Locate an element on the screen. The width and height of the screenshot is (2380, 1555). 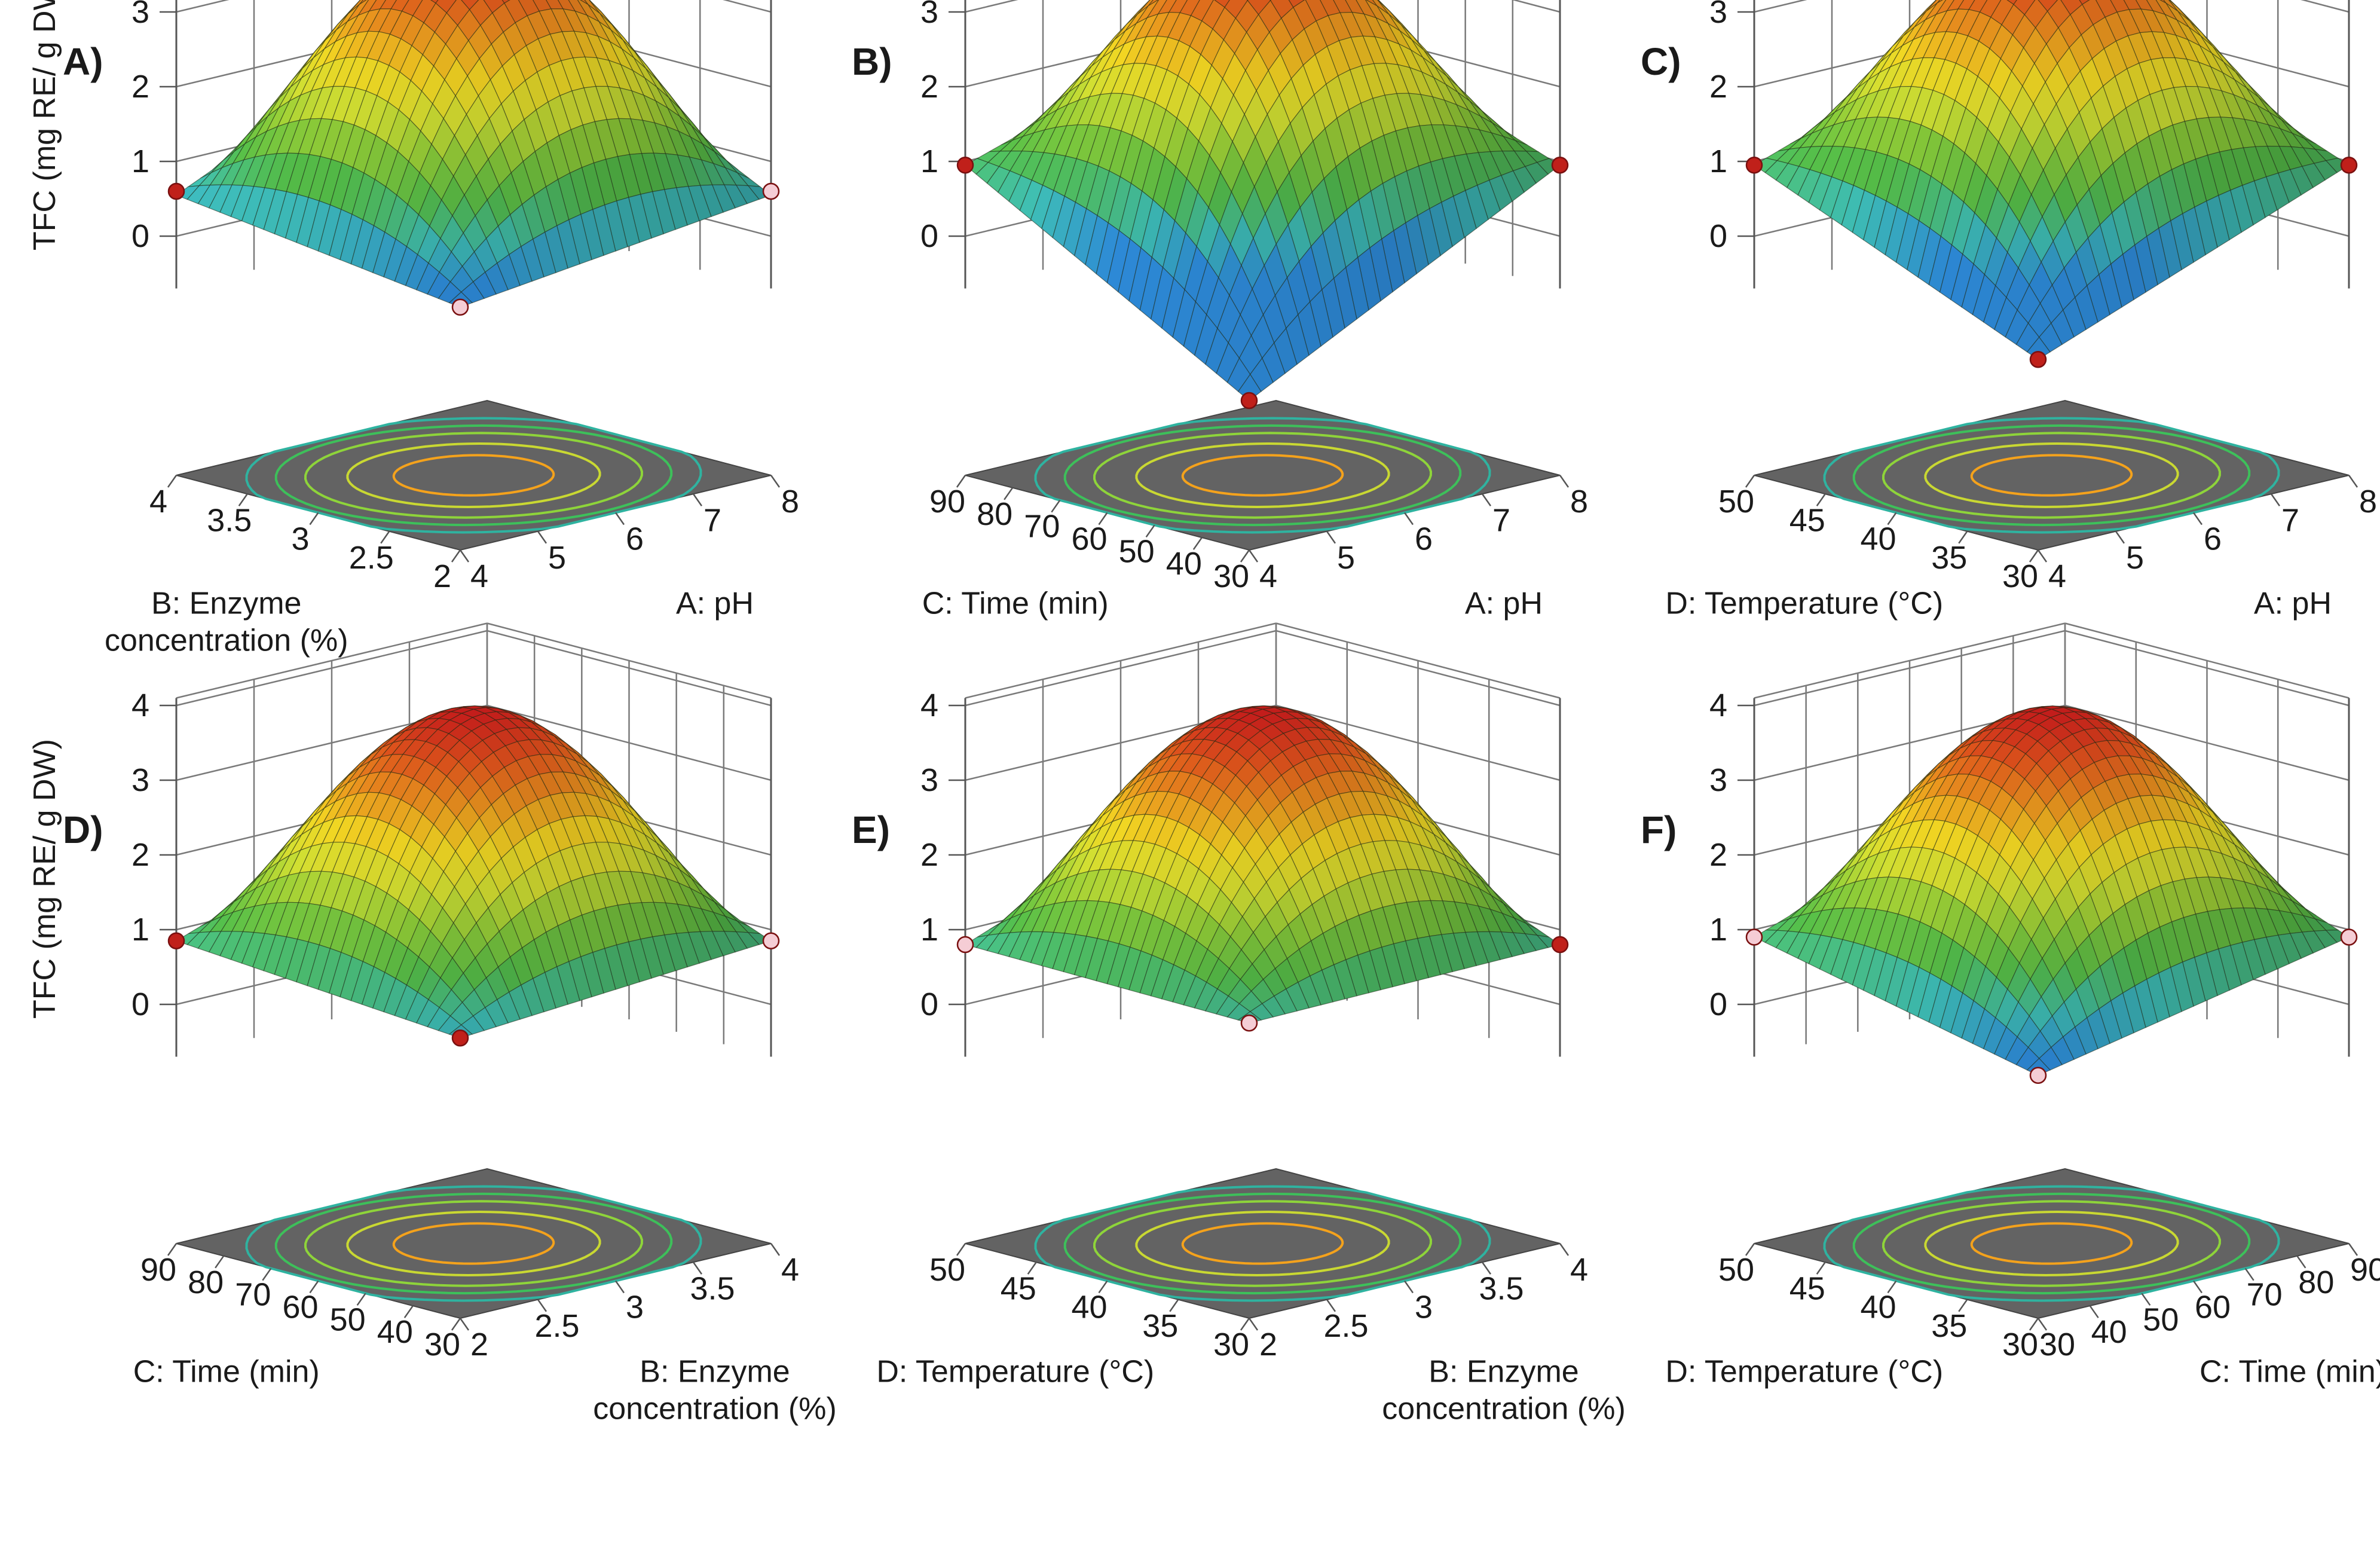
x-axis-title: A: pH is located at coordinates (715, 603).